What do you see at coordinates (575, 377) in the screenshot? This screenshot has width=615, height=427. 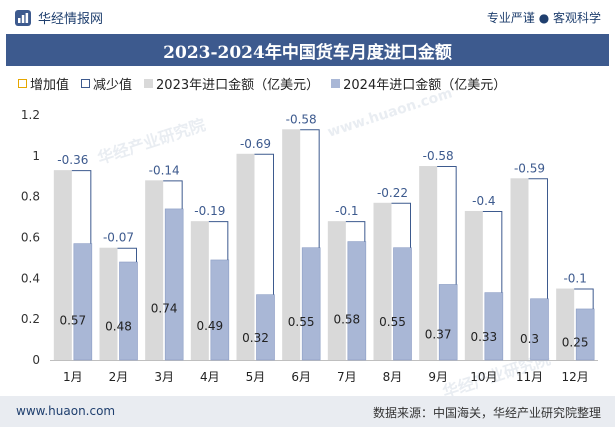 I see `x-tick-label-11: 12月` at bounding box center [575, 377].